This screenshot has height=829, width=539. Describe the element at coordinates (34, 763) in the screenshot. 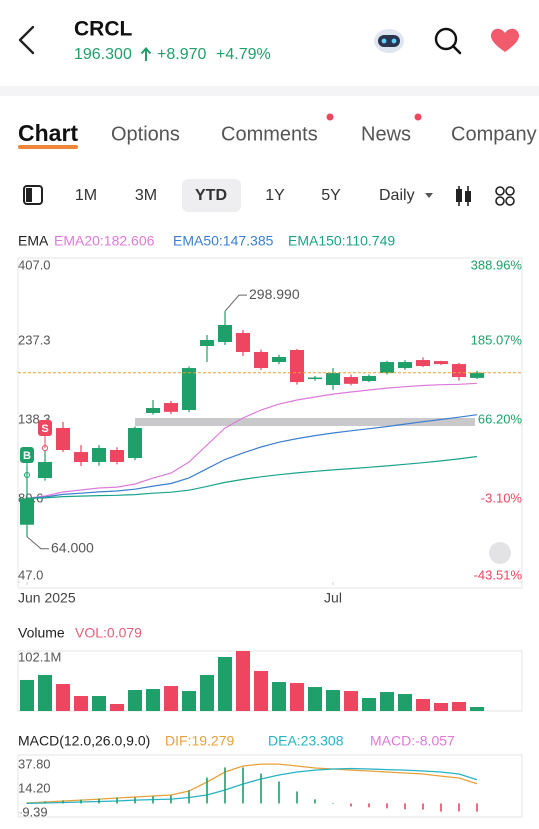

I see `y-tick-label: 37.80` at that location.